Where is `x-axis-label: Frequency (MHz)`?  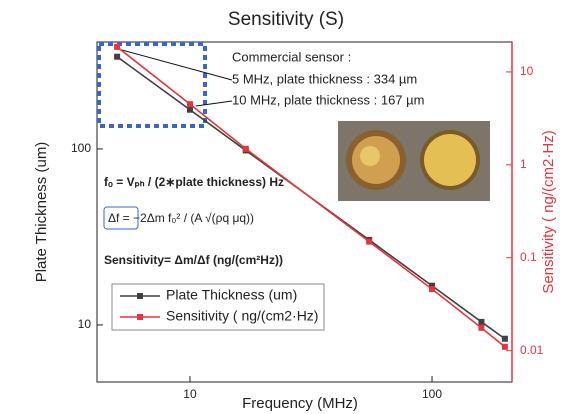 x-axis-label: Frequency (MHz) is located at coordinates (300, 403).